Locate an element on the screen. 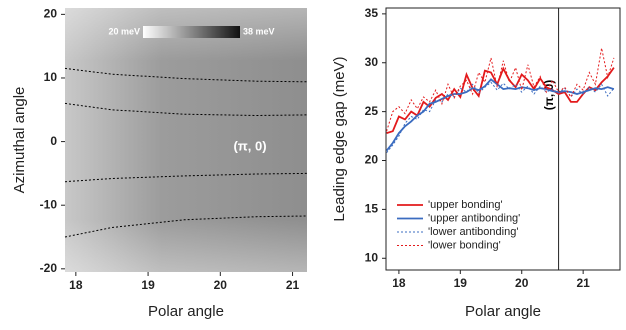  colorbar-min: 20 meV is located at coordinates (124, 31).